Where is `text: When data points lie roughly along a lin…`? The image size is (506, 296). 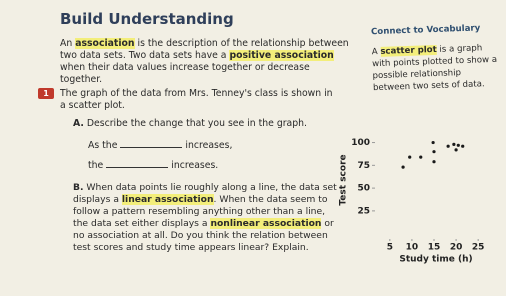
text: When data points lie roughly along a lin… is located at coordinates (205, 193).